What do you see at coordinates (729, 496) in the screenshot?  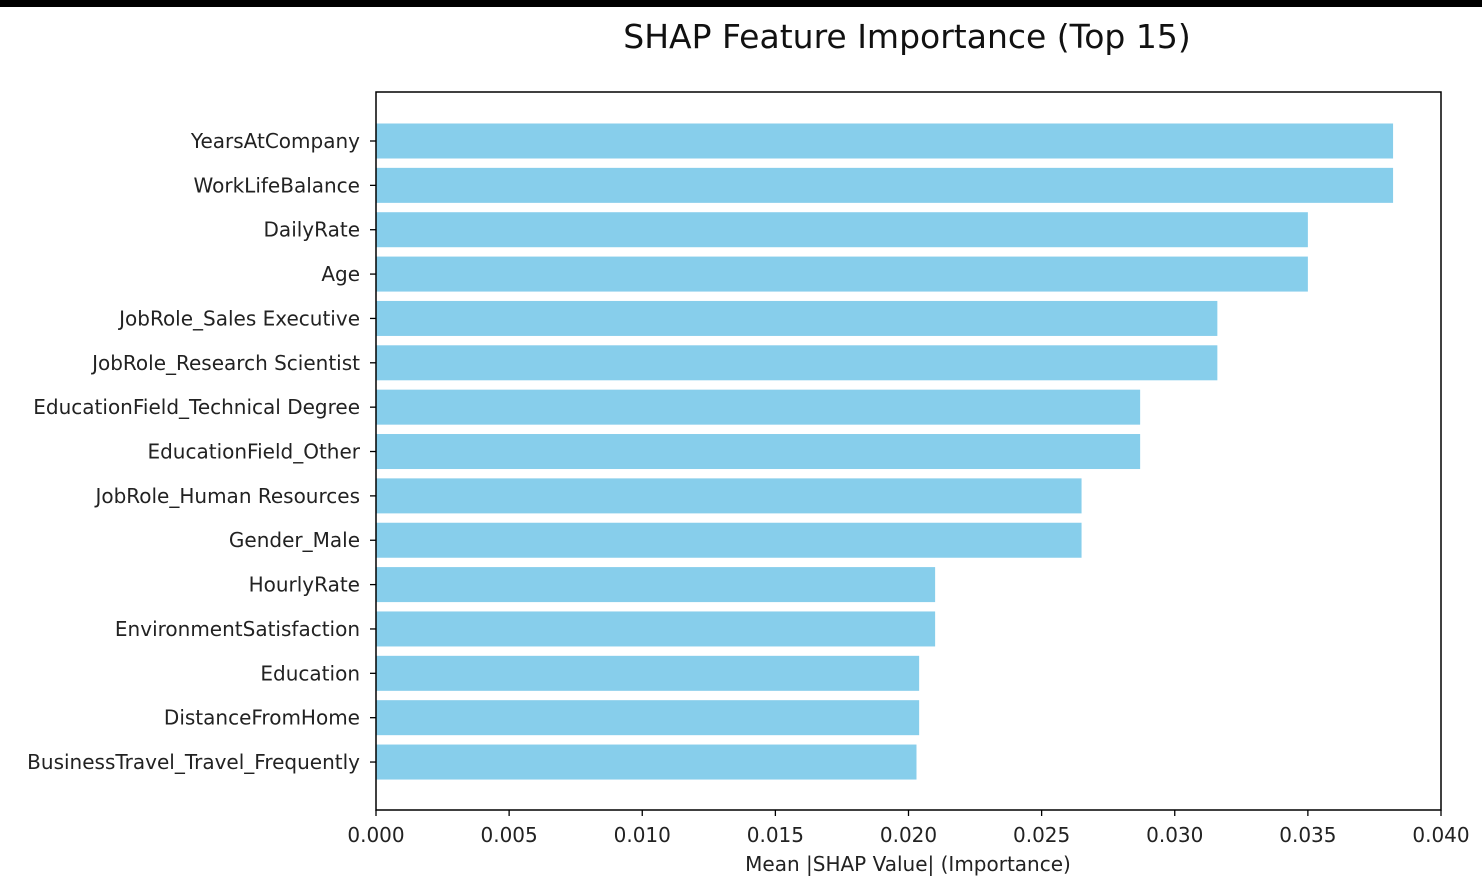 I see `bar-jobrole-human-resources` at bounding box center [729, 496].